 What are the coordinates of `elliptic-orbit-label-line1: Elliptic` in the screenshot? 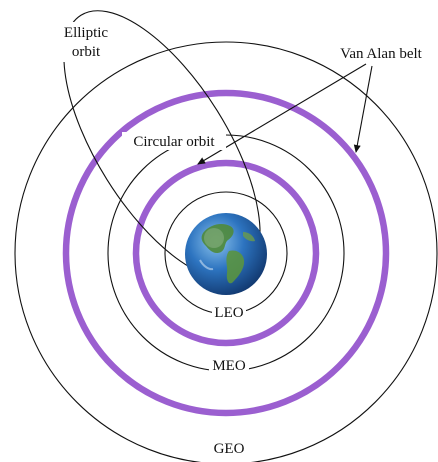 It's located at (86, 33).